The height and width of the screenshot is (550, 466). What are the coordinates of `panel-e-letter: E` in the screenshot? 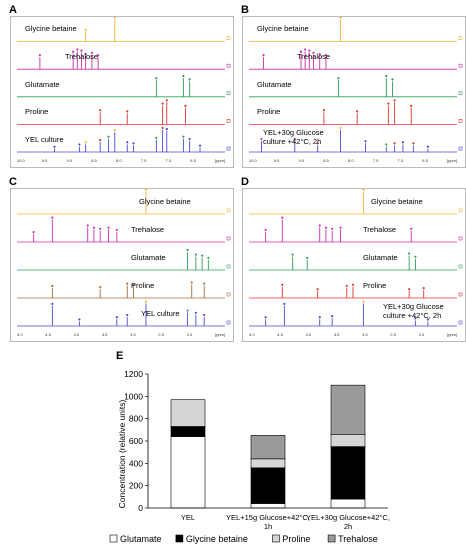 It's located at (120, 356).